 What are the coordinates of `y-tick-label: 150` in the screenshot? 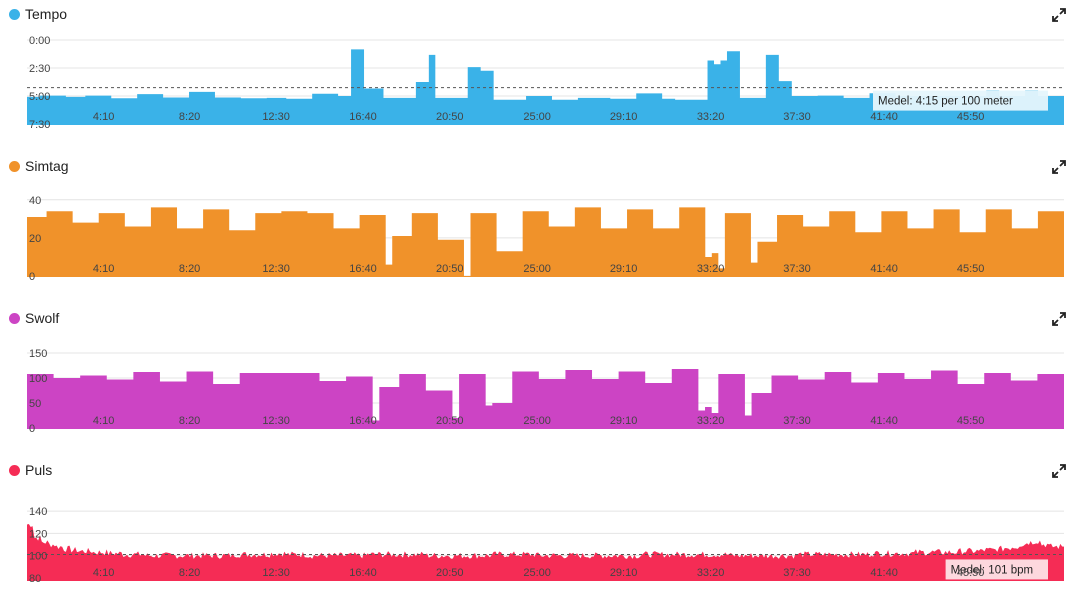 It's located at (38, 354).